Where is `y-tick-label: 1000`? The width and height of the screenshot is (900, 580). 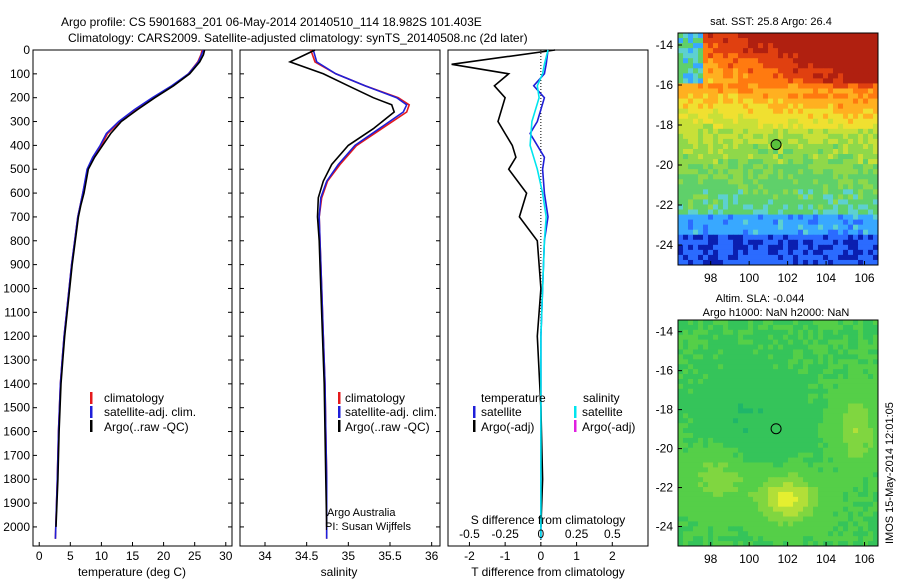 y-tick-label: 1000 is located at coordinates (16, 288).